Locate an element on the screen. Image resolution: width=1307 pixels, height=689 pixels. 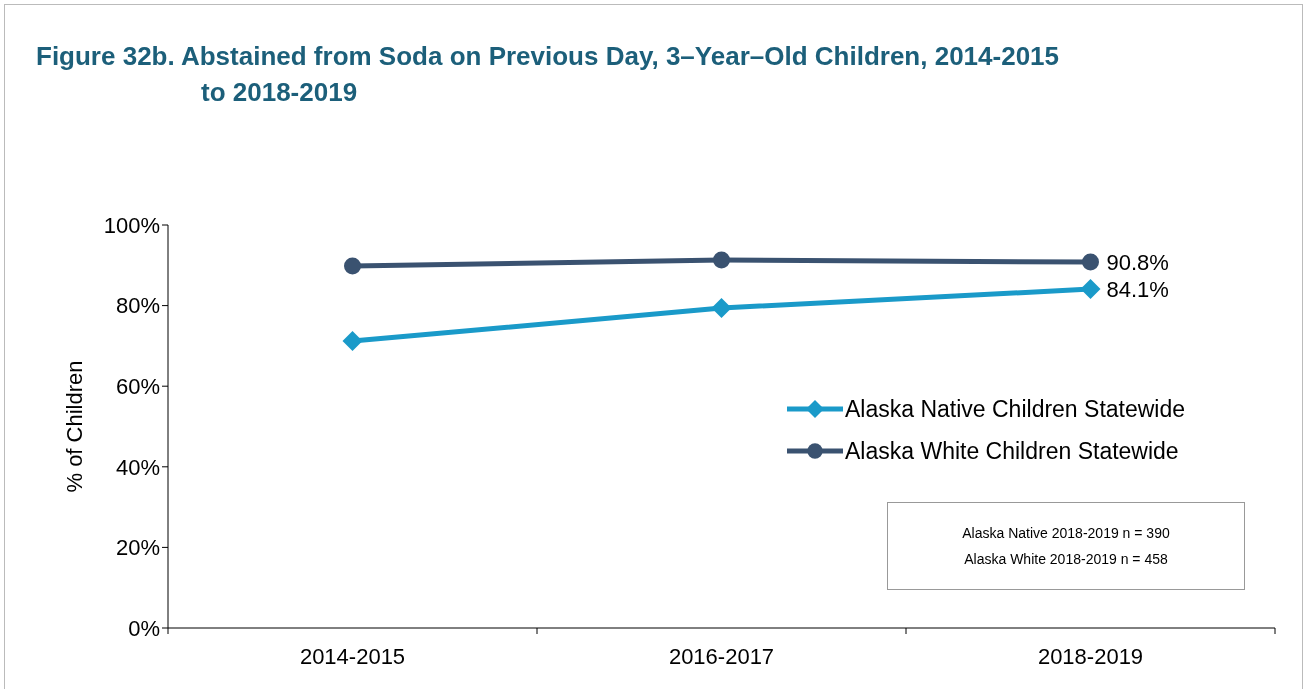
y-tick-label: 100% is located at coordinates (131, 225).